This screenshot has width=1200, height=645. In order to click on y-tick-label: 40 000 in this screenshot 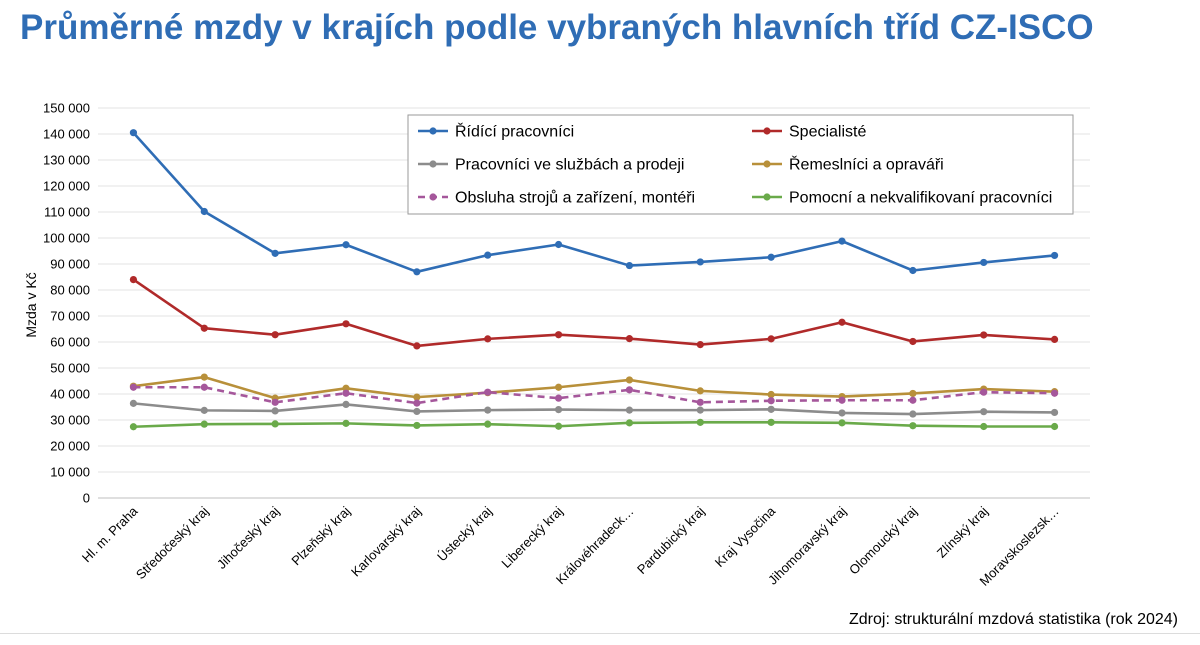, I will do `click(70, 394)`.